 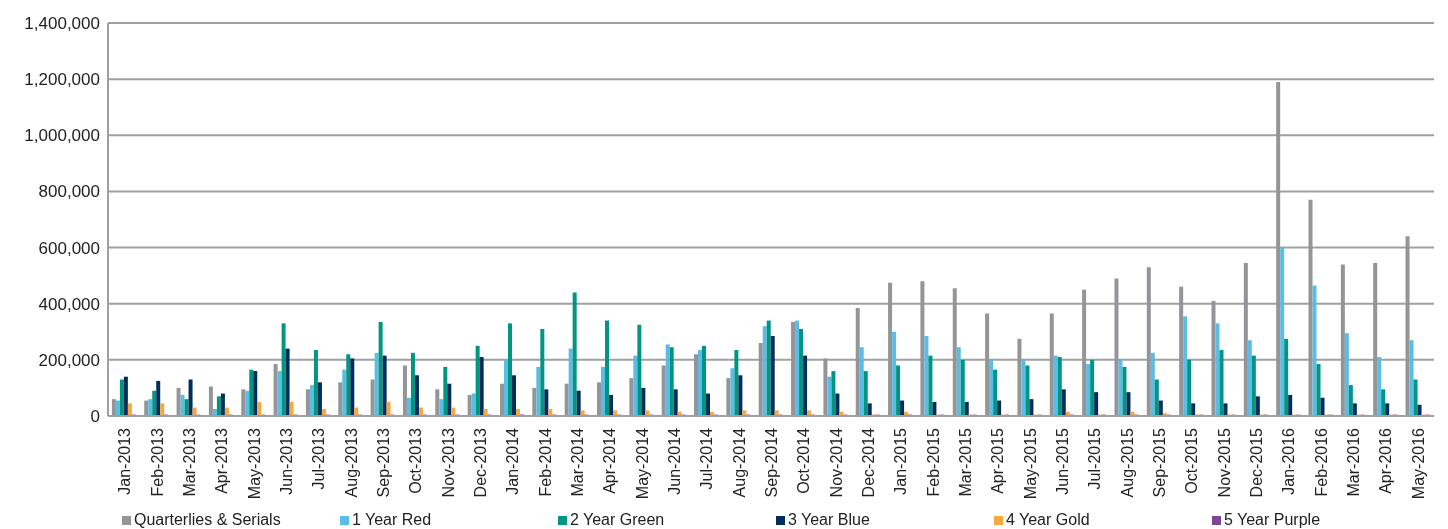 What do you see at coordinates (222, 460) in the screenshot?
I see `x-tick-label: Apr-2013` at bounding box center [222, 460].